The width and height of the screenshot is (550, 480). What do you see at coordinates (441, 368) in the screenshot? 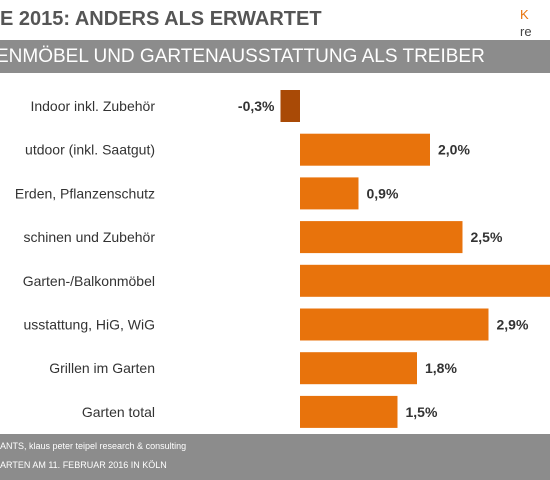
I see `value-label: 1,8%` at bounding box center [441, 368].